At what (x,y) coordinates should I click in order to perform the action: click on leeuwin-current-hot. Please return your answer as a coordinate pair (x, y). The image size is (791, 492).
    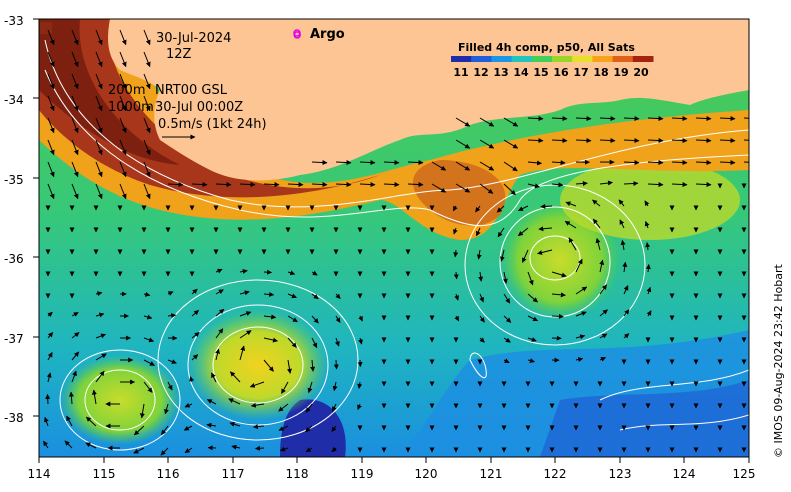
    Looking at the image, I should click on (109, 92).